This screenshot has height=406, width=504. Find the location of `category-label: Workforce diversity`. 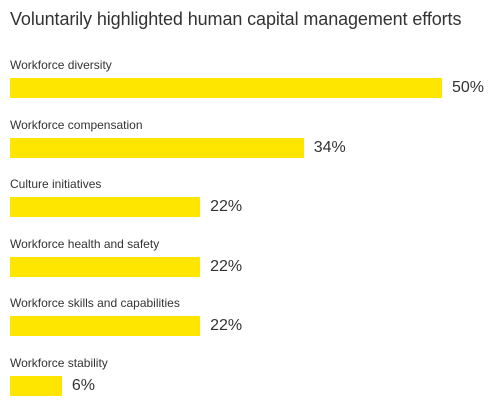

category-label: Workforce diversity is located at coordinates (61, 65).